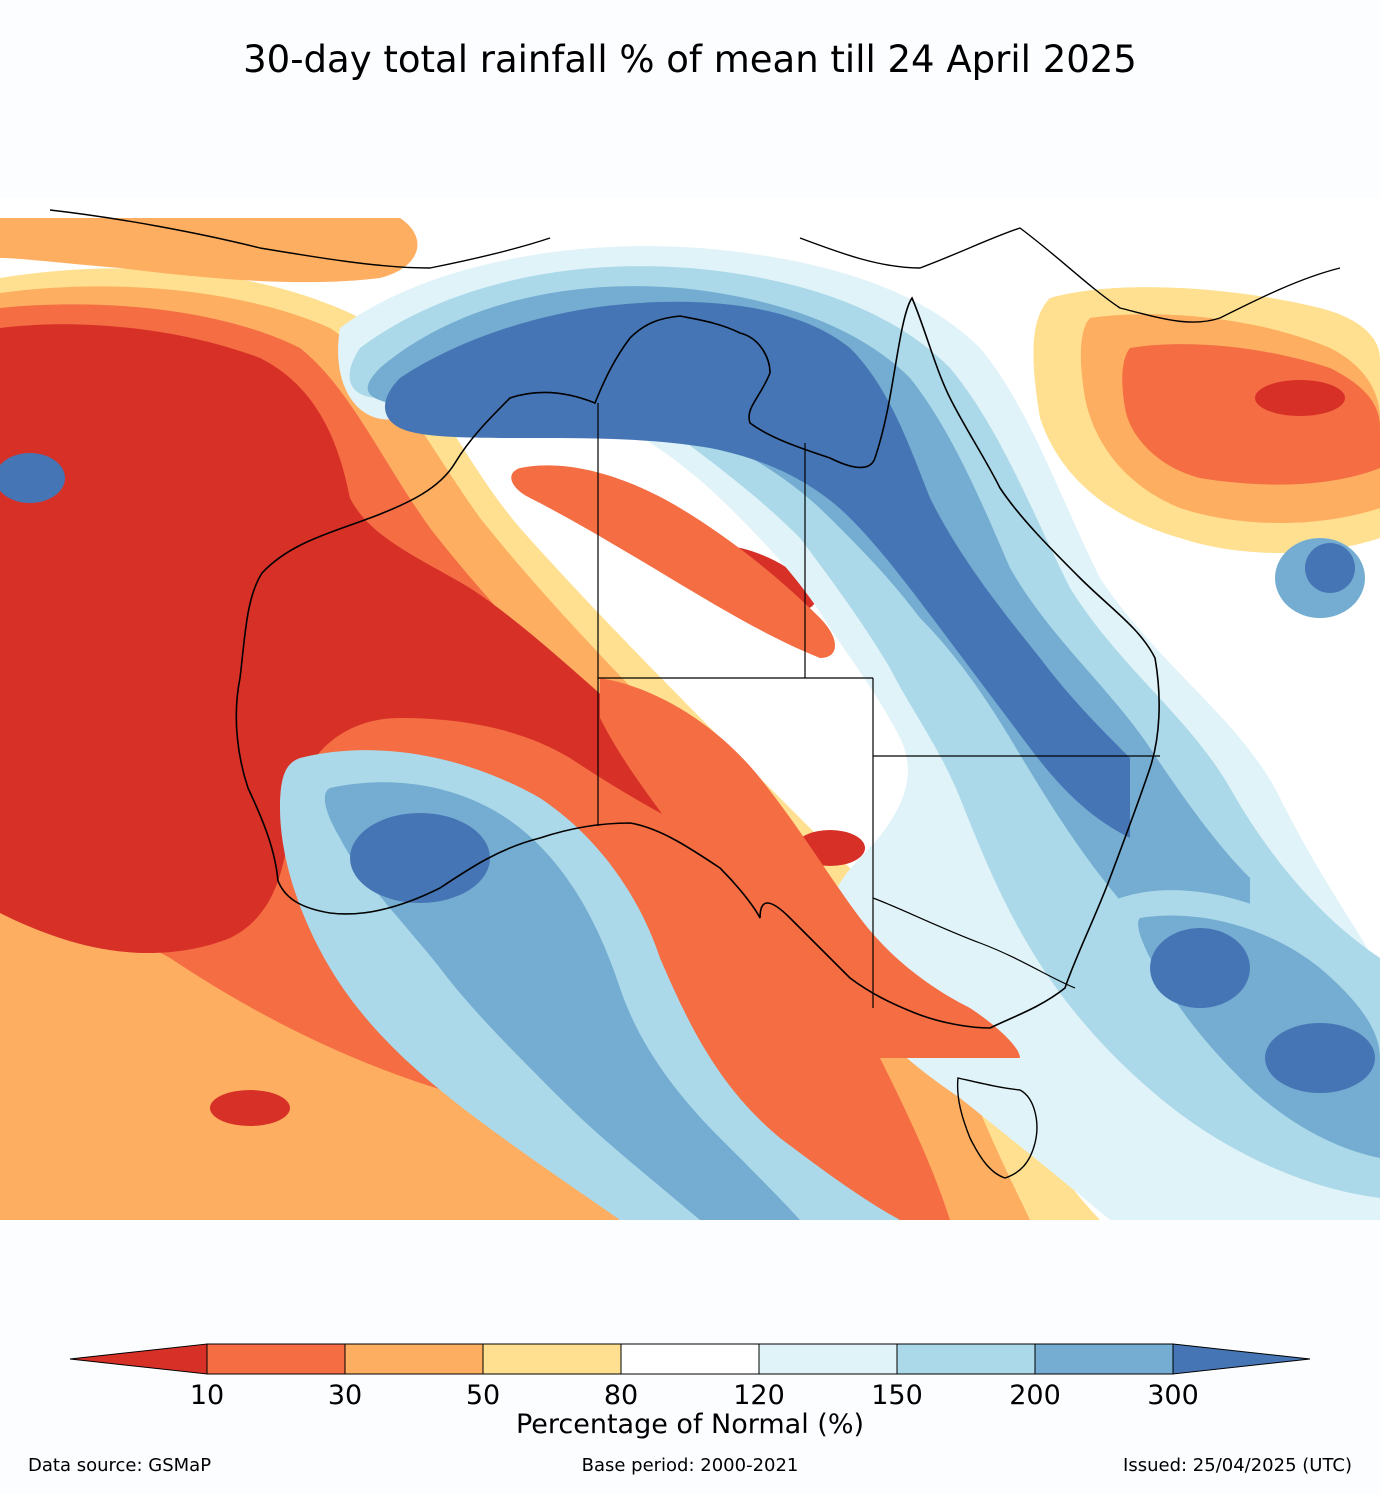  Describe the element at coordinates (138, 1359) in the screenshot. I see `colorbar-extend-low` at that location.